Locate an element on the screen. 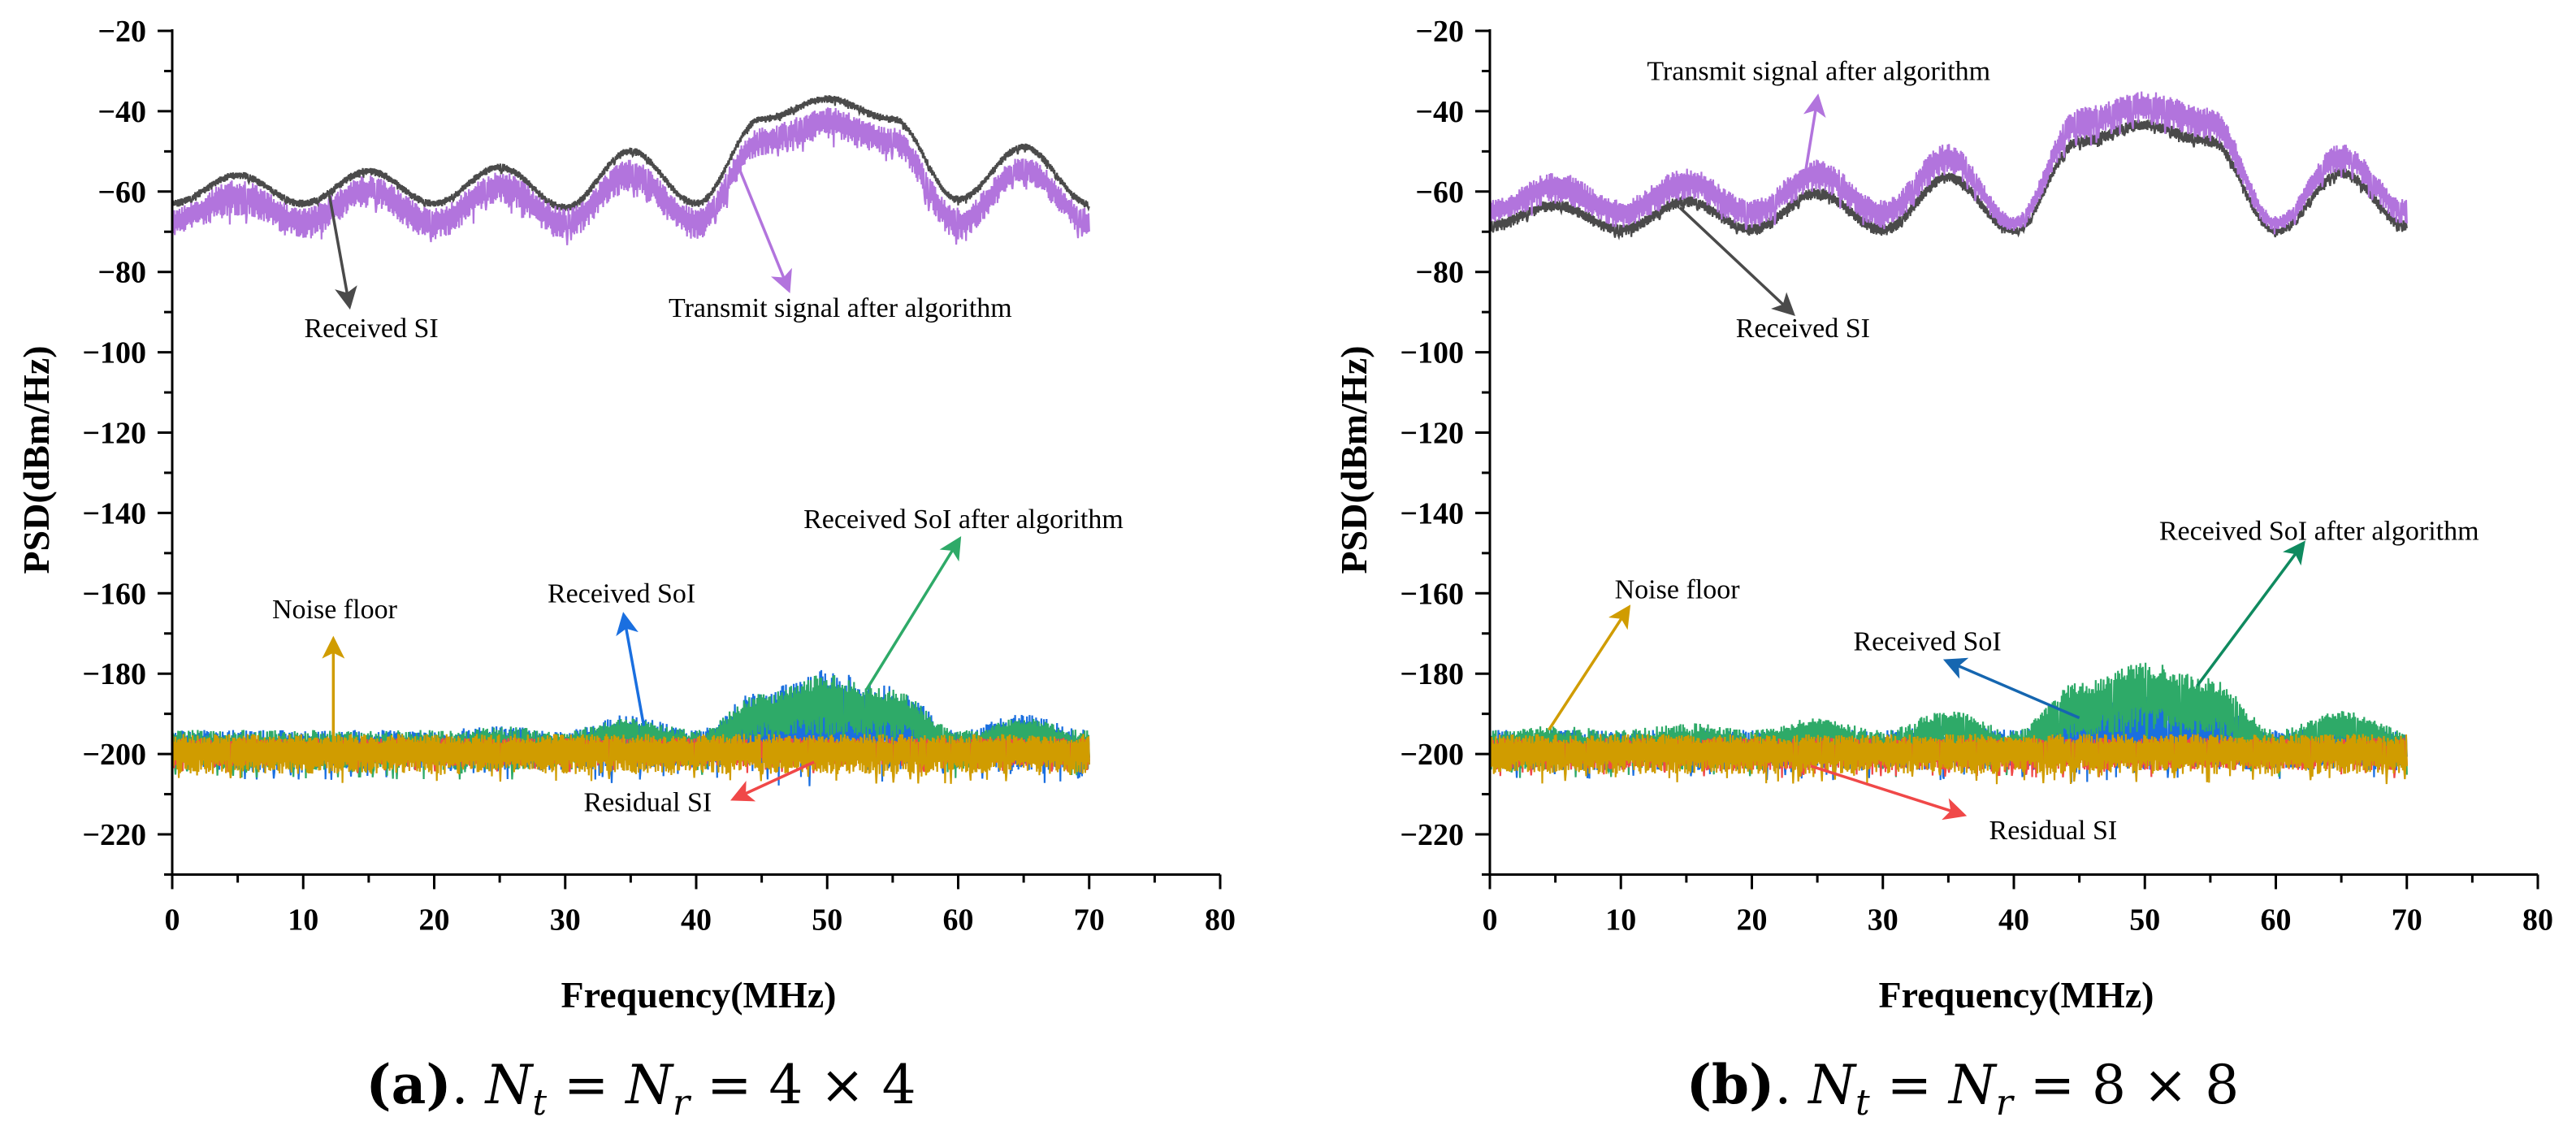 This screenshot has width=2576, height=1139. caption-dimension: 4 × 4 is located at coordinates (842, 1085).